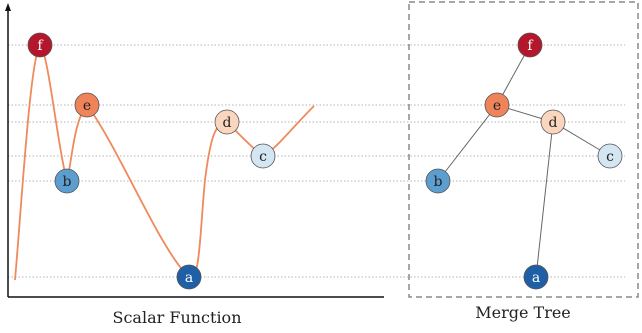 This screenshot has height=333, width=642. I want to click on scalar-node-label: a, so click(189, 278).